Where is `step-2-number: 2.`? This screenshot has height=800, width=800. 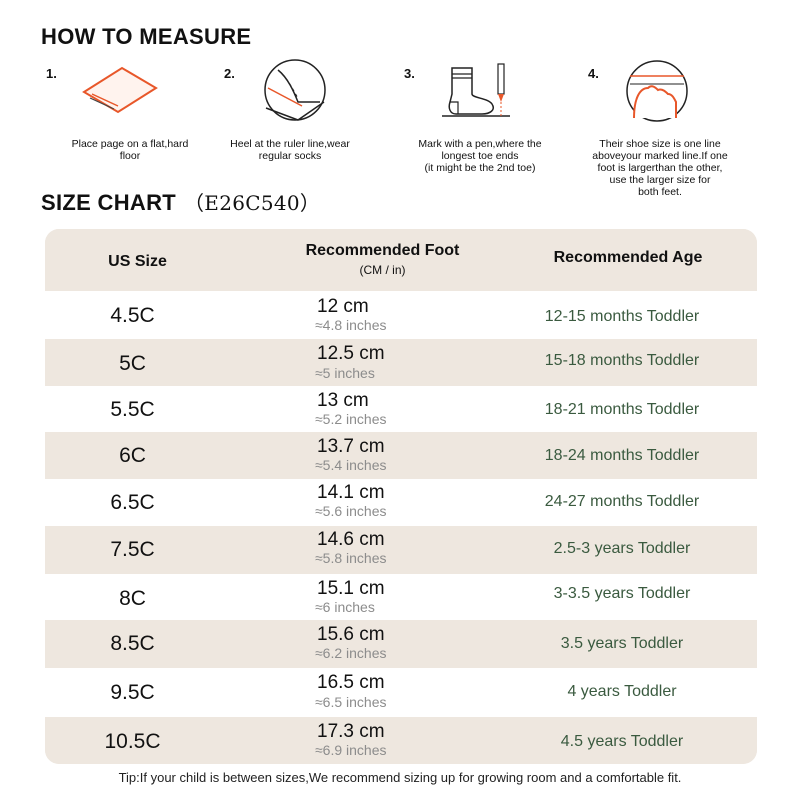 step-2-number: 2. is located at coordinates (229, 73).